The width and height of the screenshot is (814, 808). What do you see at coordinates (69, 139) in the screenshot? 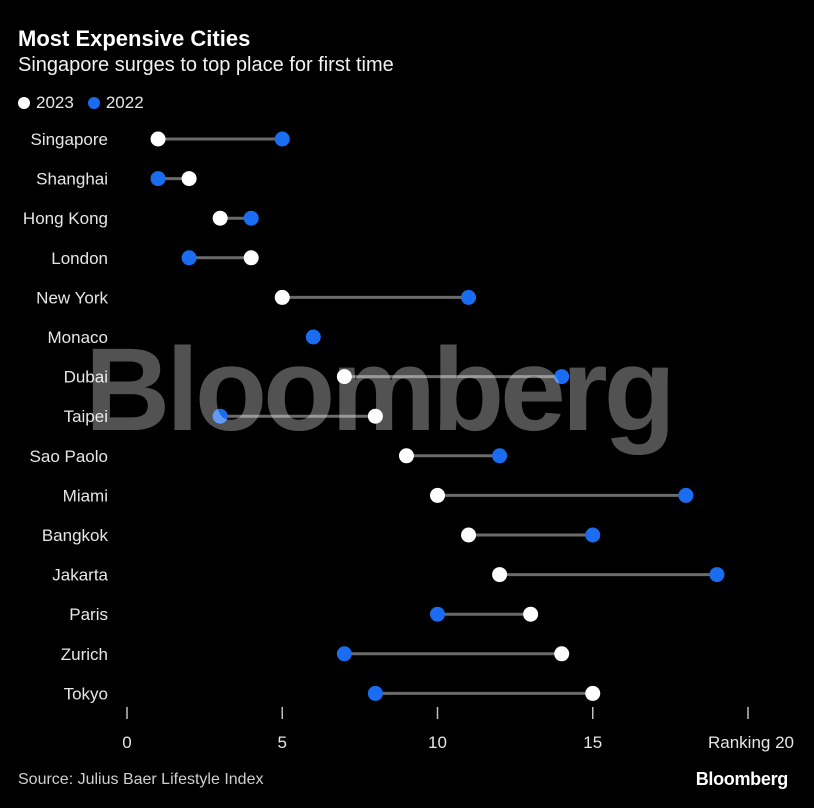
I see `category-label-singapore: Singapore` at bounding box center [69, 139].